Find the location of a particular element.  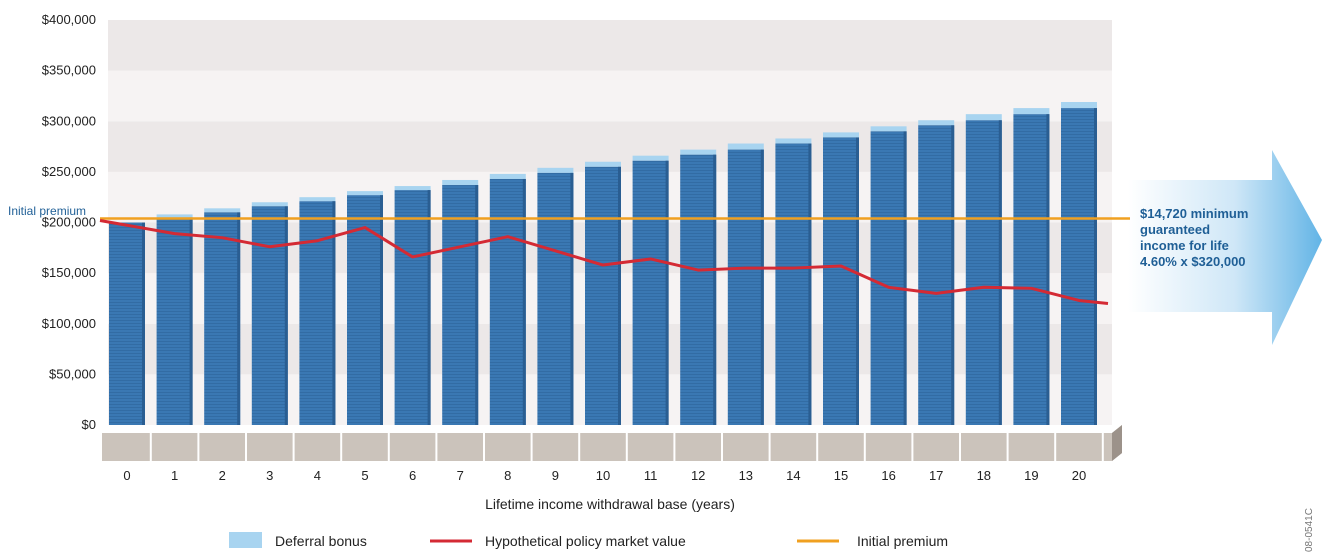

x-axis-title: Lifetime income withdrawal base (years) is located at coordinates (610, 504).